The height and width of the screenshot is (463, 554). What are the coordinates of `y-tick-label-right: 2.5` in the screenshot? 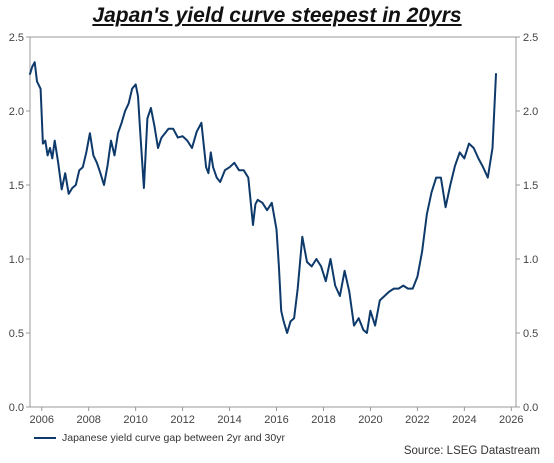 It's located at (530, 38).